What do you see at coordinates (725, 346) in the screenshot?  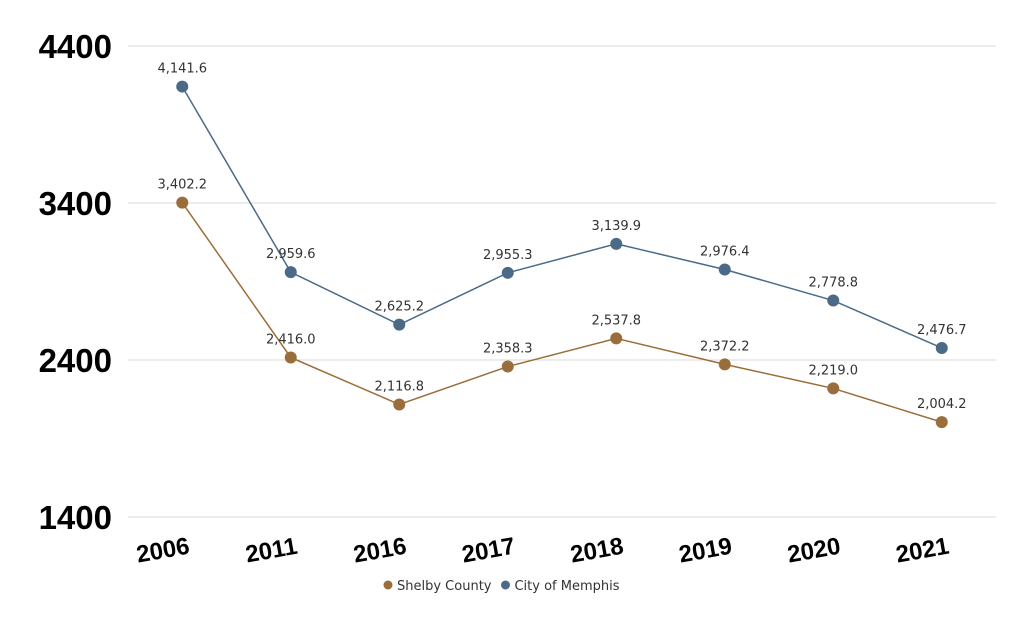 I see `data-label: 2,372.2` at bounding box center [725, 346].